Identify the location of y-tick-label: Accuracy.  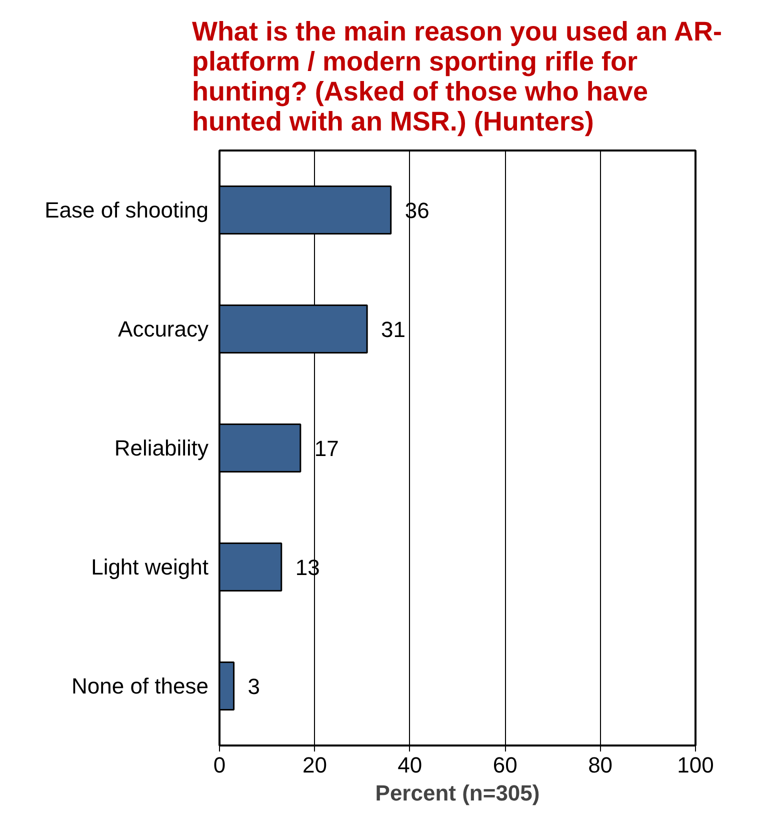
(163, 329).